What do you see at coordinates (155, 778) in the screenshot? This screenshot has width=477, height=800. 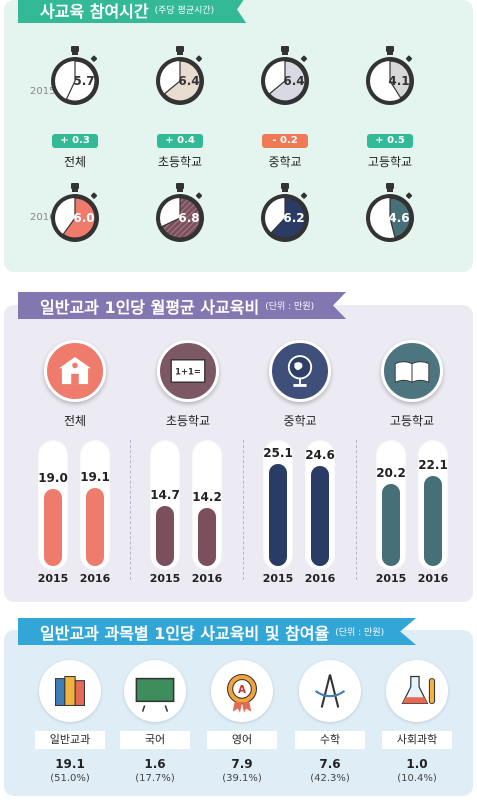 I see `subject-participation-1: (17.7%)` at bounding box center [155, 778].